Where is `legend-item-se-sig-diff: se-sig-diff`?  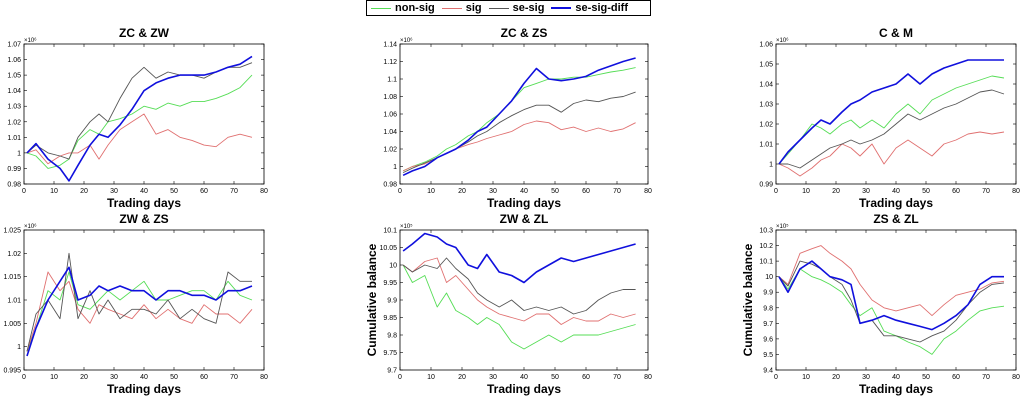
legend-item-se-sig-diff: se-sig-diff is located at coordinates (589, 8).